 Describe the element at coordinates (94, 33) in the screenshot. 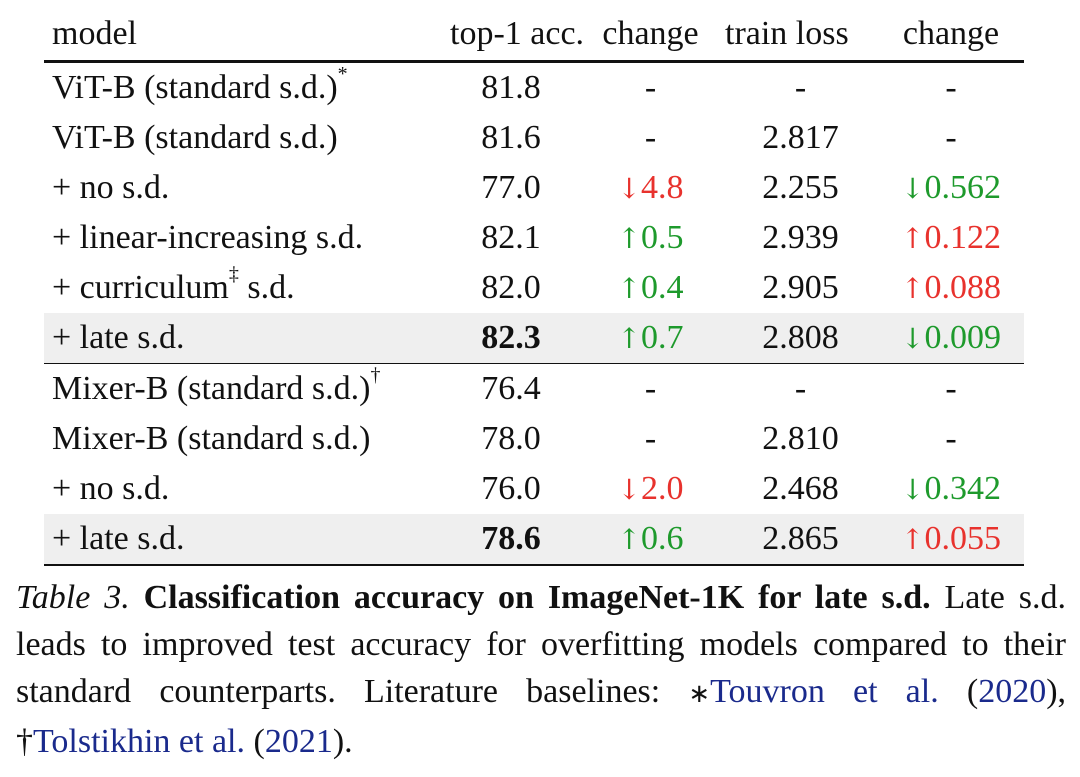

I see `header-model: model` at that location.